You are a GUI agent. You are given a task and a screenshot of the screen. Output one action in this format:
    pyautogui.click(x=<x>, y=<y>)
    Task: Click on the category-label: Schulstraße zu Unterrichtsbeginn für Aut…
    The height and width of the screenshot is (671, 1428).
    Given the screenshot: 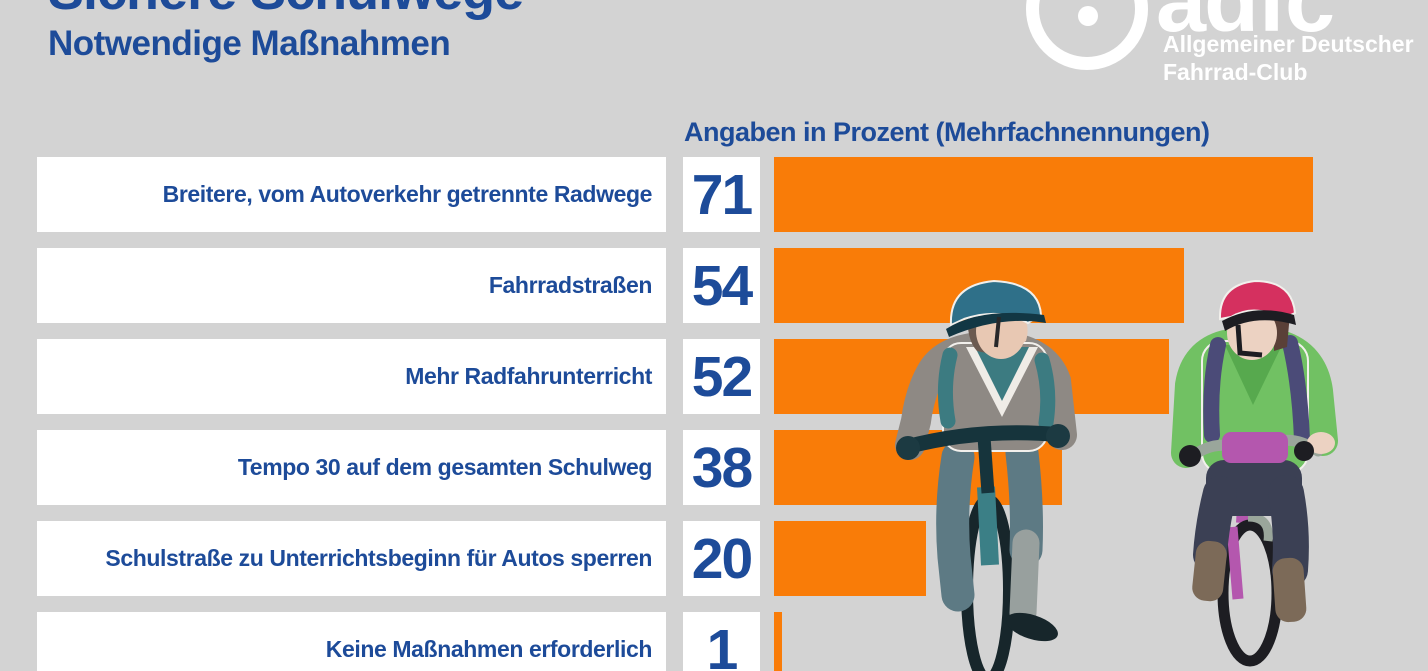 What is the action you would take?
    pyautogui.click(x=351, y=558)
    